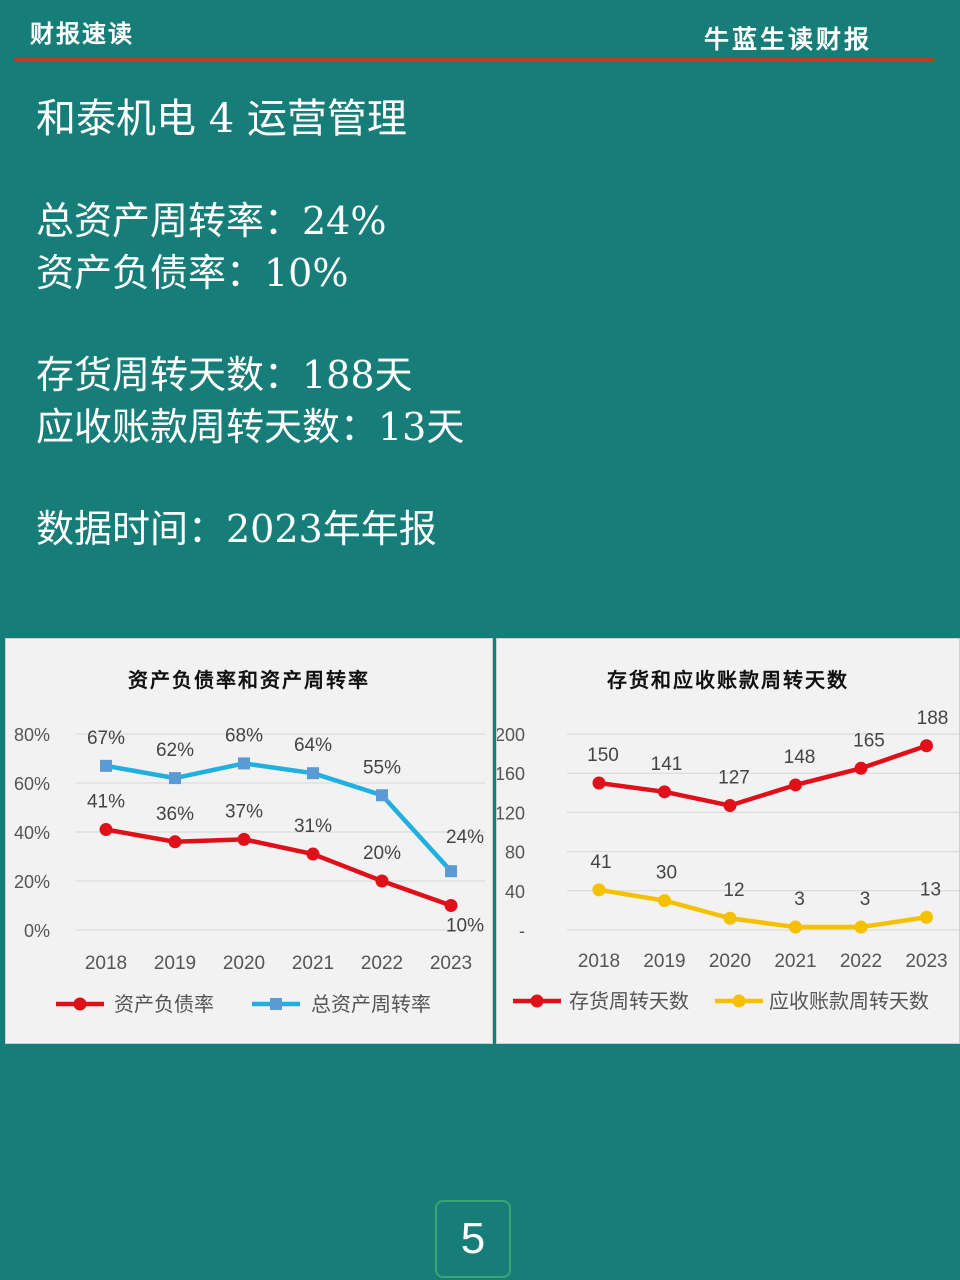  Describe the element at coordinates (106, 802) in the screenshot. I see `data-label: 41%` at that location.